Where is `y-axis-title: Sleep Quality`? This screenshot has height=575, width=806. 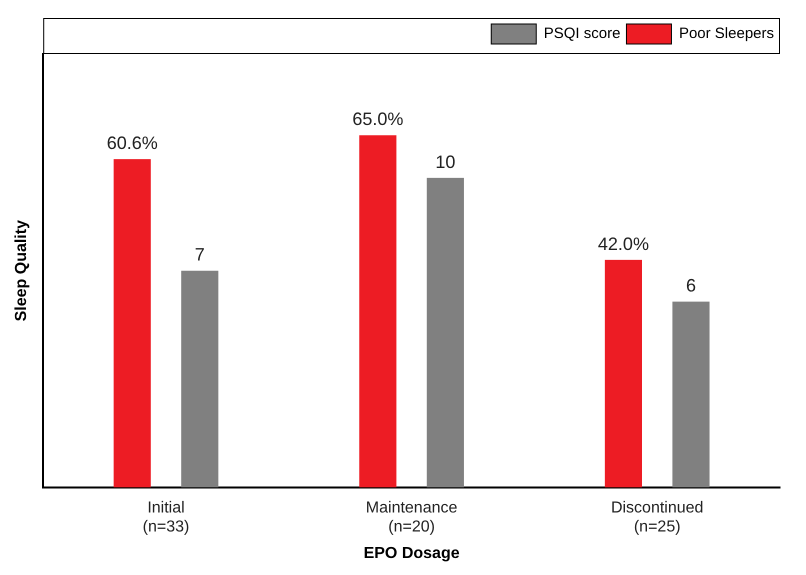
y-axis-title: Sleep Quality is located at coordinates (21, 271).